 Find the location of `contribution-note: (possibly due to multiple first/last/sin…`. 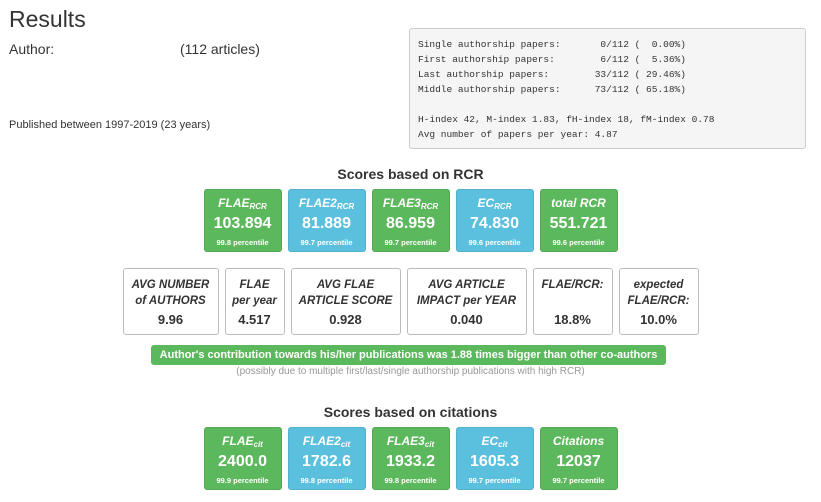

contribution-note: (possibly due to multiple first/last/sin… is located at coordinates (410, 371).